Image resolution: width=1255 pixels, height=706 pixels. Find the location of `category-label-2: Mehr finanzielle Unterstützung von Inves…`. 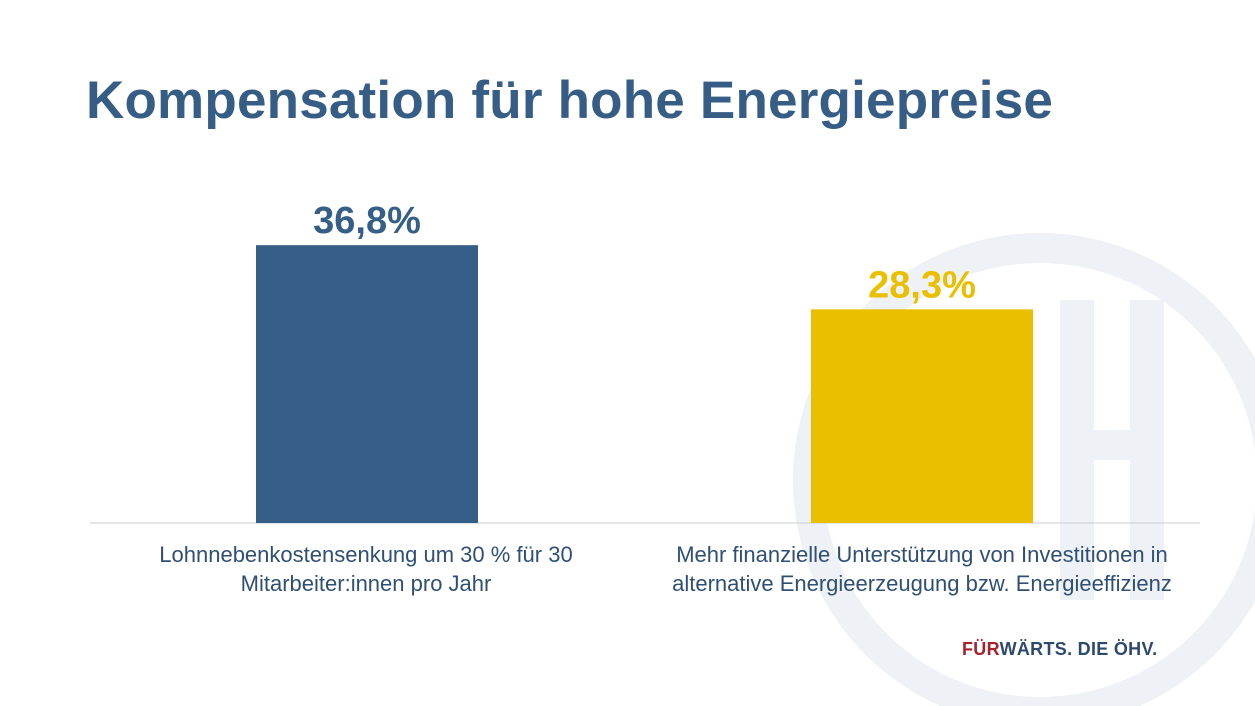

category-label-2: Mehr finanzielle Unterstützung von Inves… is located at coordinates (922, 569).